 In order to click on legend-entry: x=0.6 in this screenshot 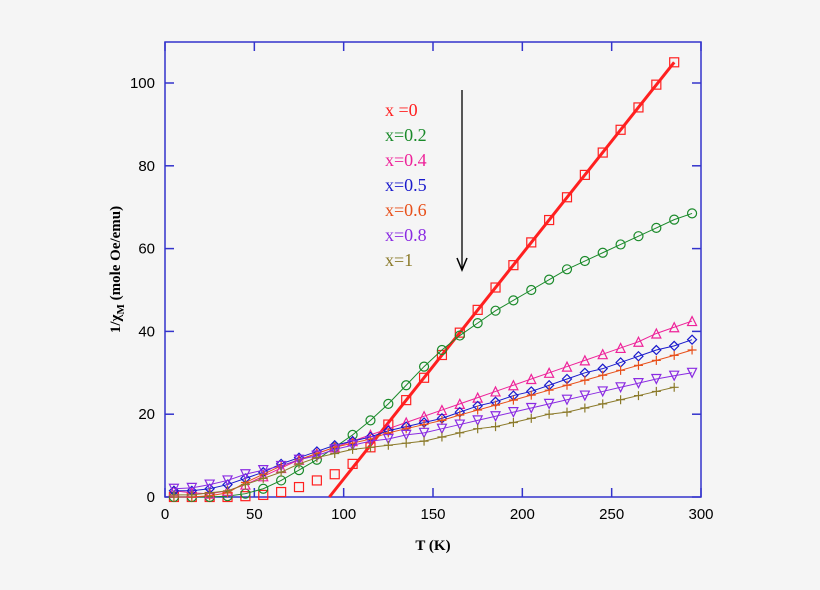, I will do `click(406, 210)`.